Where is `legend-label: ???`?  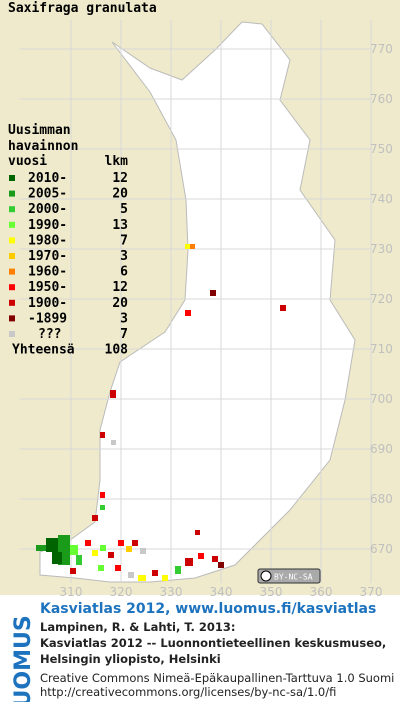 legend-label: ??? is located at coordinates (49, 334).